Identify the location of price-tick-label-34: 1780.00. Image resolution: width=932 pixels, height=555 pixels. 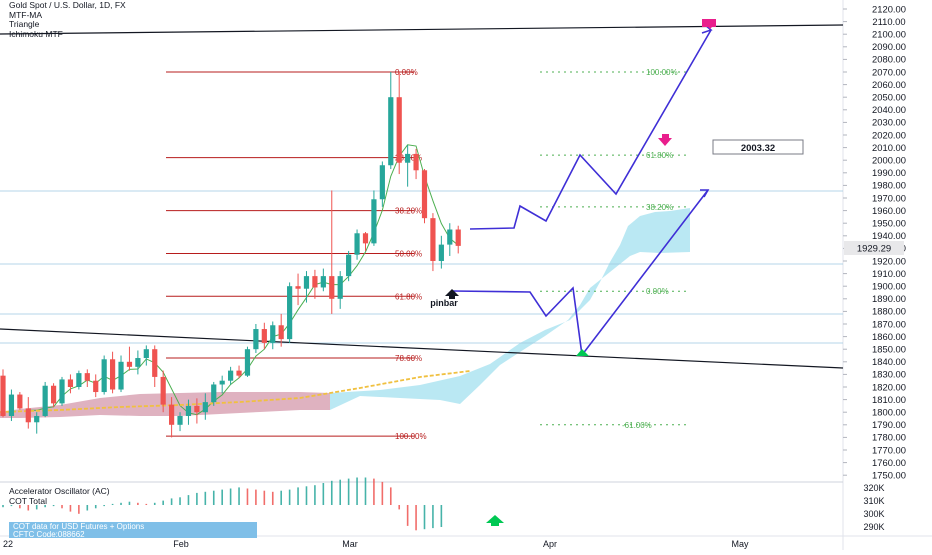
(889, 437).